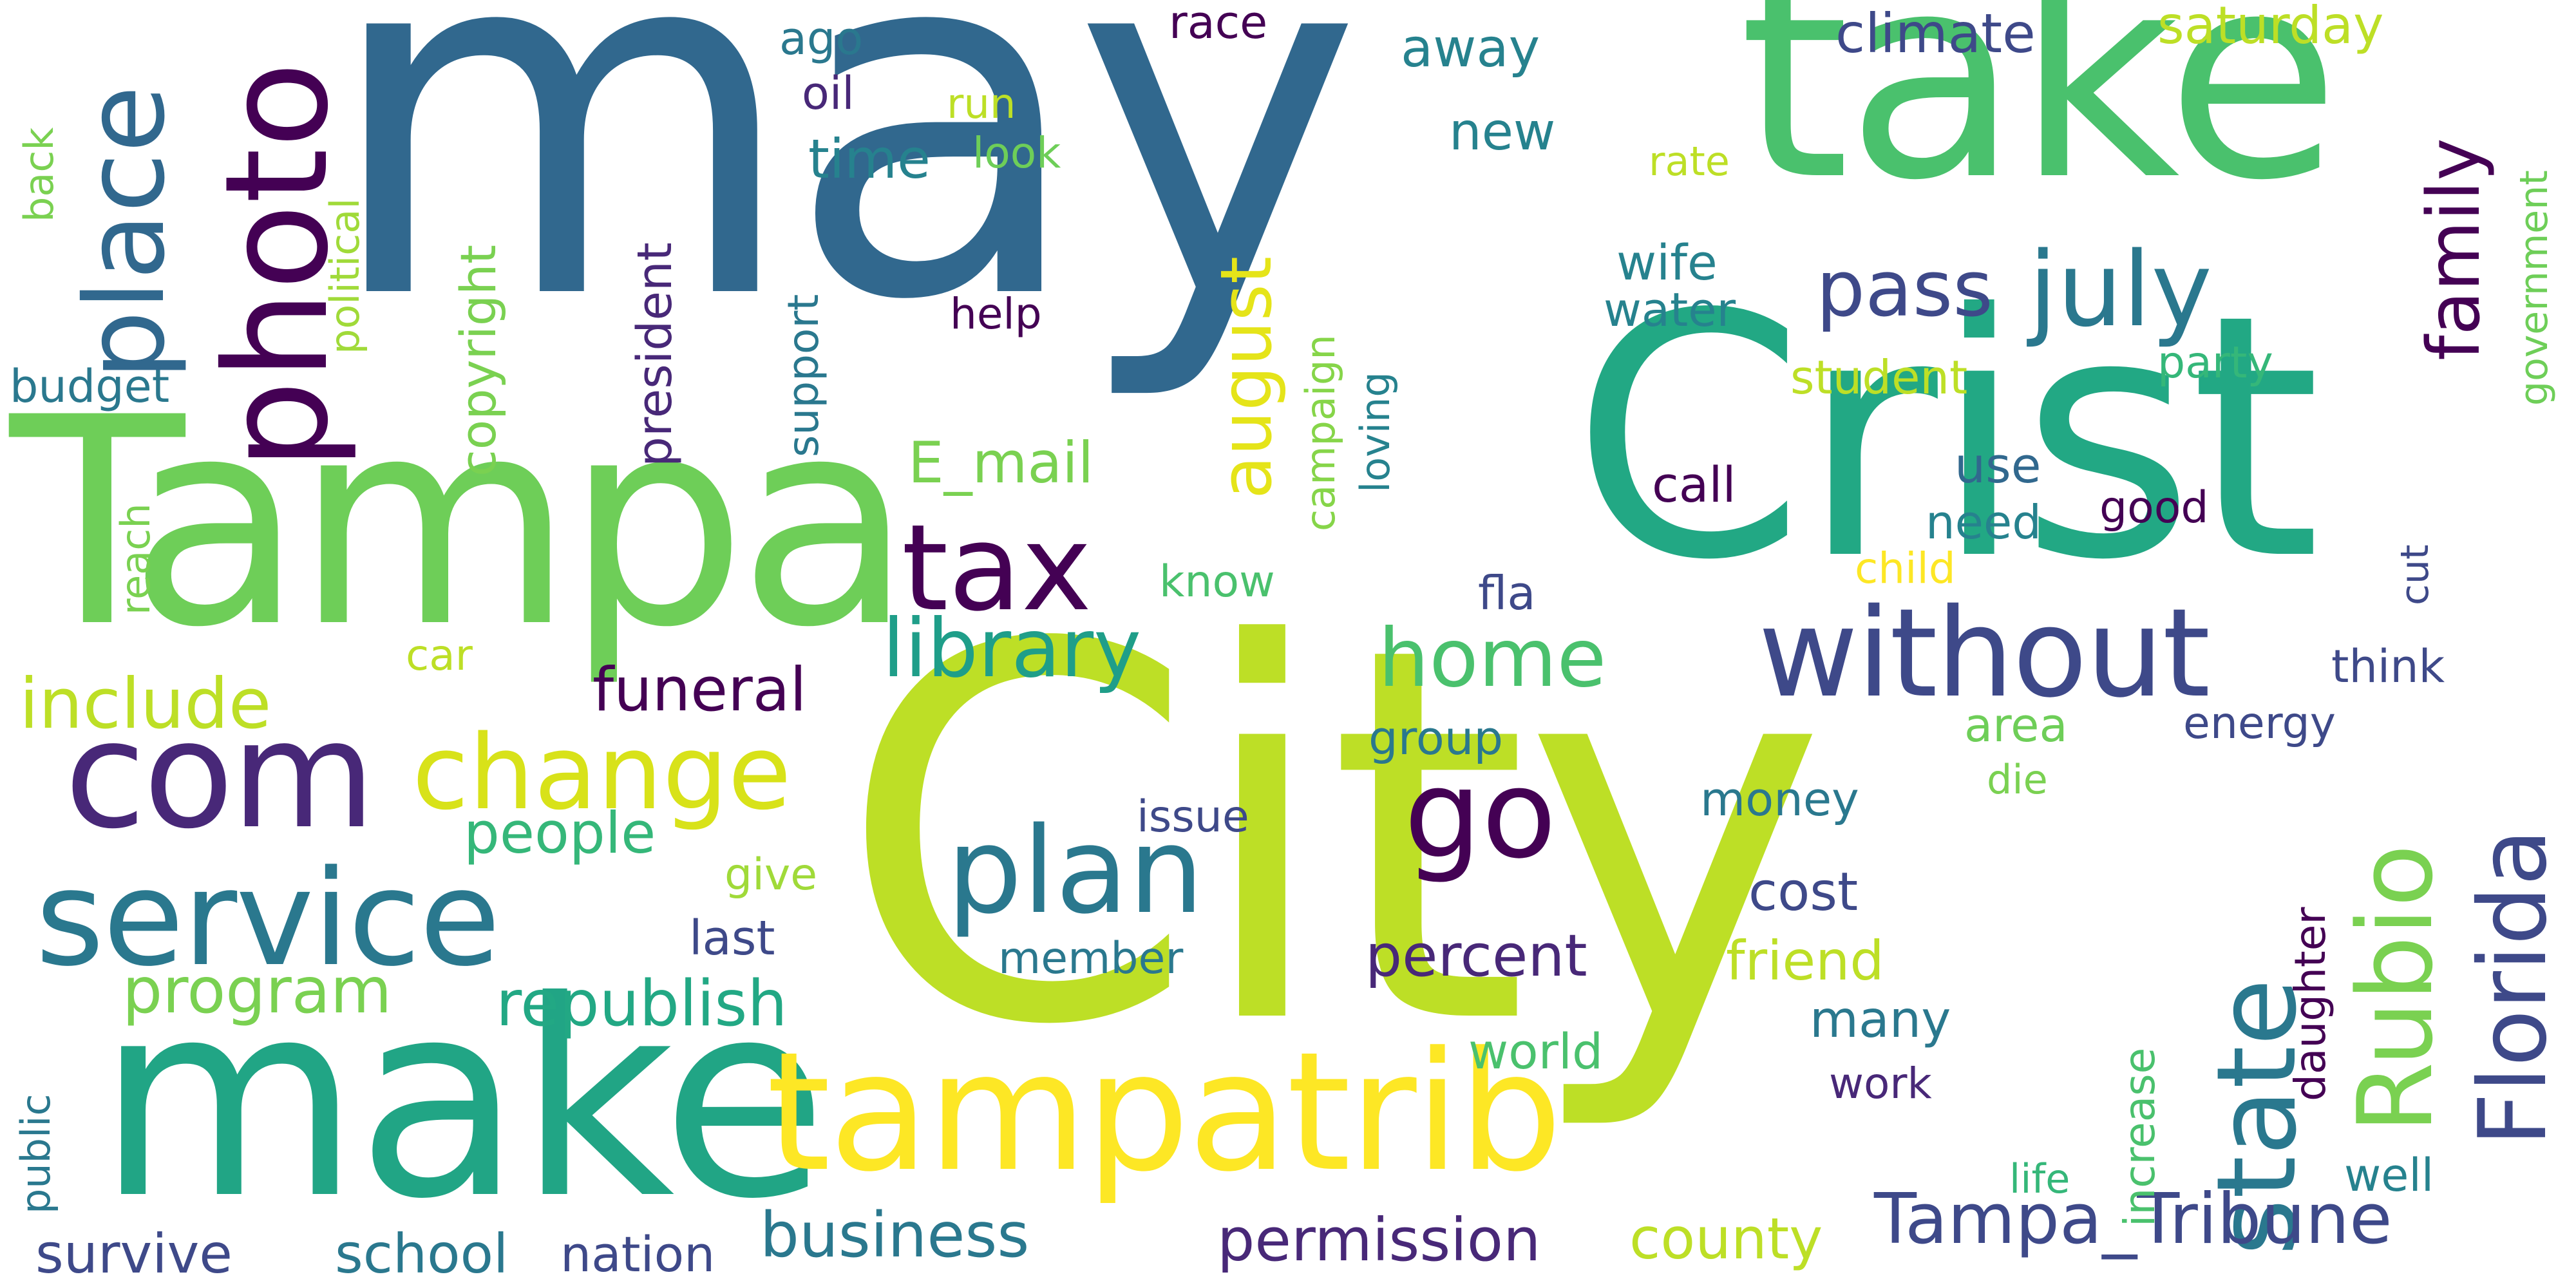 The image size is (2576, 1288). What do you see at coordinates (1880, 1020) in the screenshot?
I see `word-many: many` at bounding box center [1880, 1020].